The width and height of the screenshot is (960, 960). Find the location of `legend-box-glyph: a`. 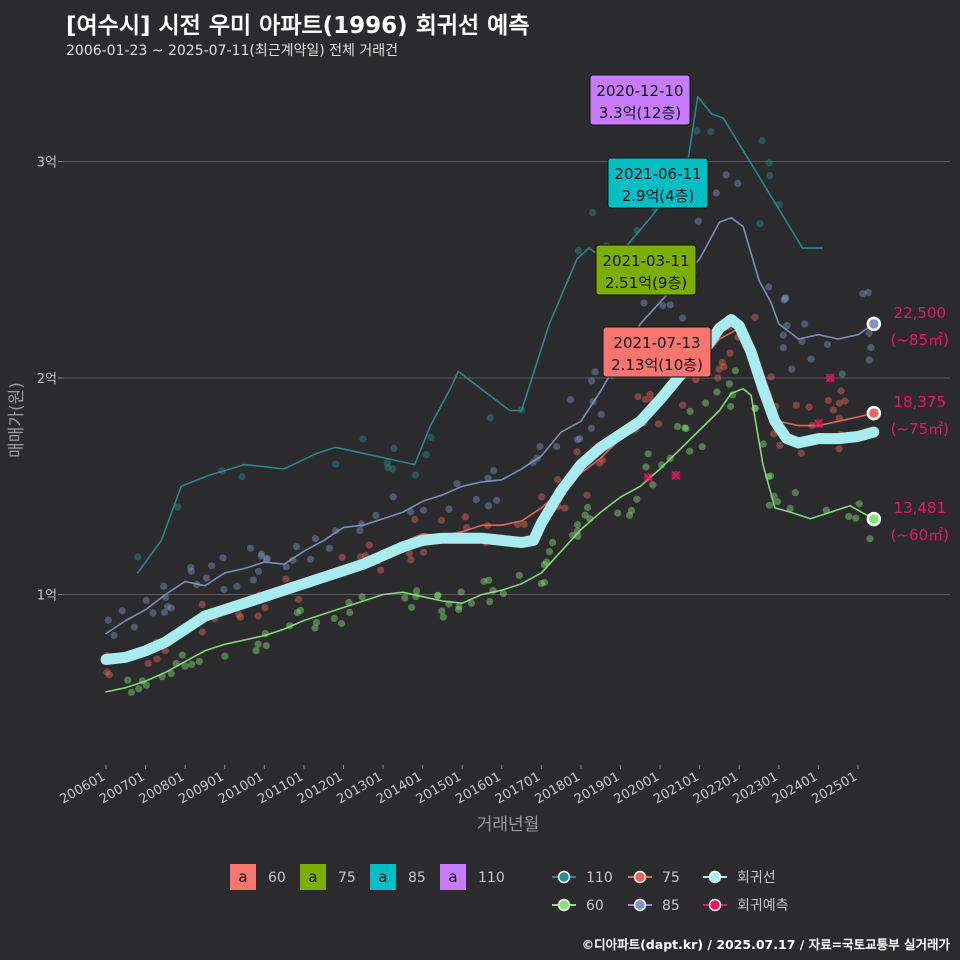

legend-box-glyph: a is located at coordinates (312, 877).